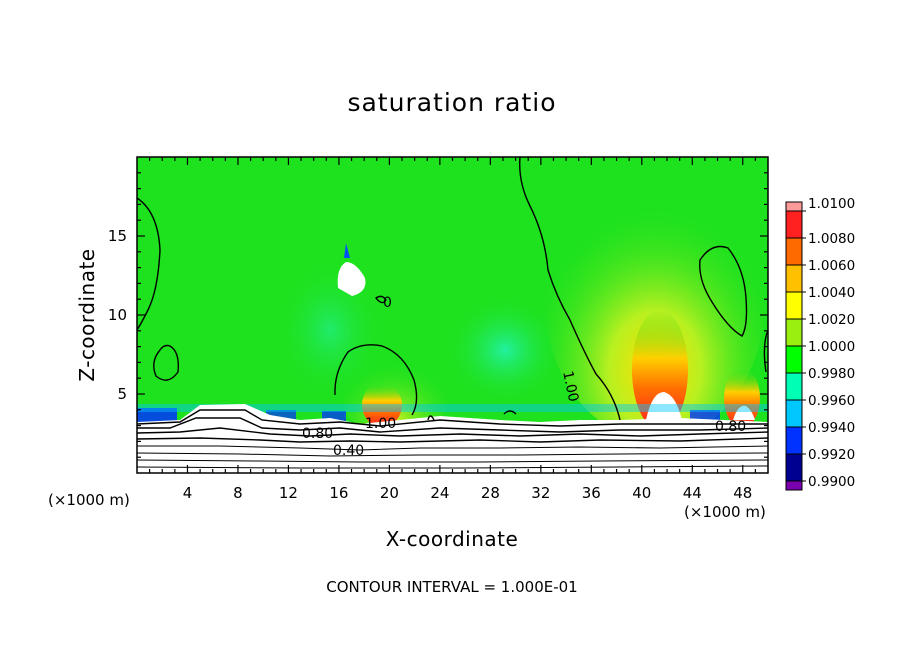  What do you see at coordinates (725, 512) in the screenshot?
I see `x-axis-unit-right: (×1000 m)` at bounding box center [725, 512].